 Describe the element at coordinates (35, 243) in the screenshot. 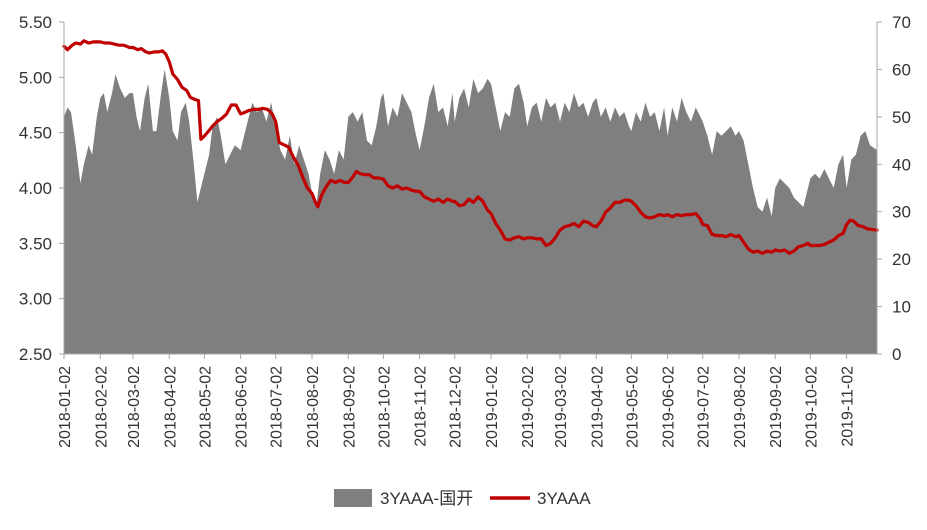

I see `y-left-tick-label: 3.50` at that location.